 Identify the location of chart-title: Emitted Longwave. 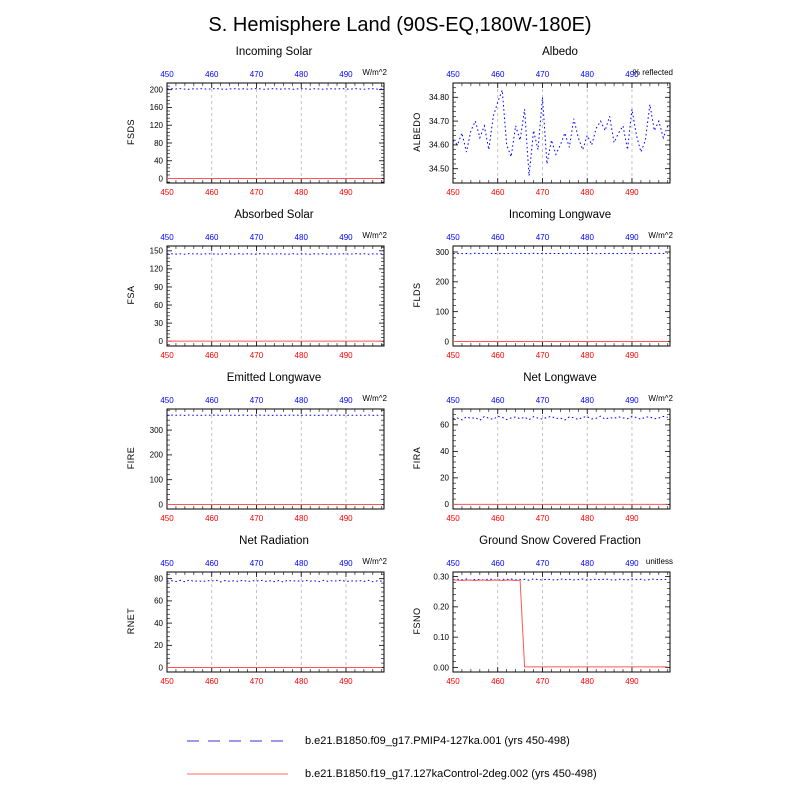
(274, 378).